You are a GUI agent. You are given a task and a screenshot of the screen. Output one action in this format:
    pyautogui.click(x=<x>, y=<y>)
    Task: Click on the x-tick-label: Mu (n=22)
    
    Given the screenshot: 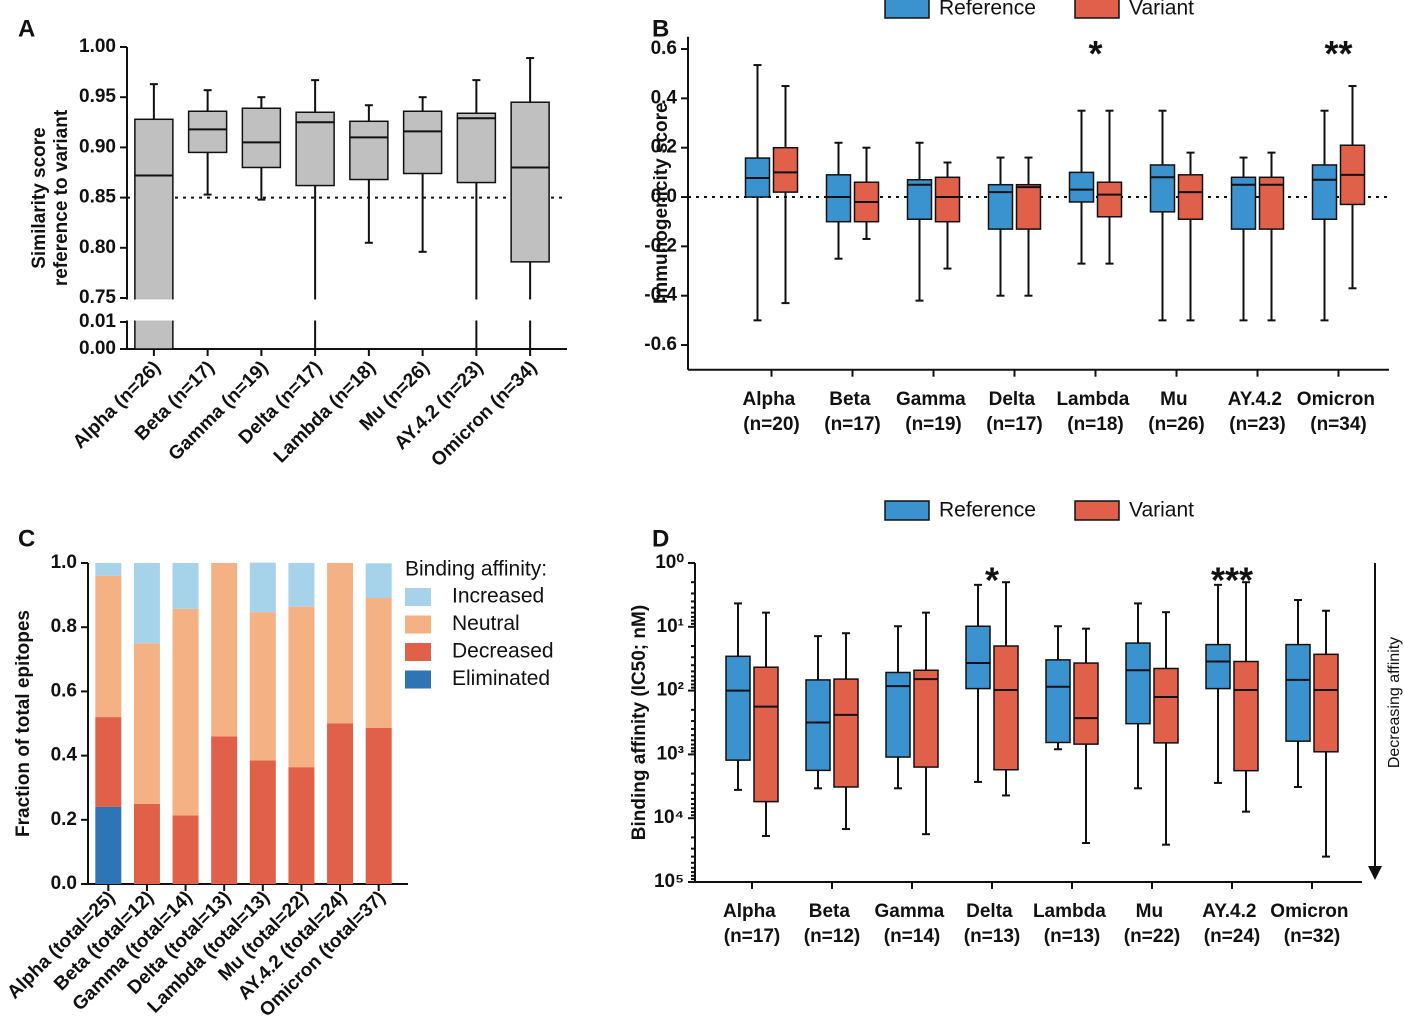 What is the action you would take?
    pyautogui.click(x=1152, y=924)
    